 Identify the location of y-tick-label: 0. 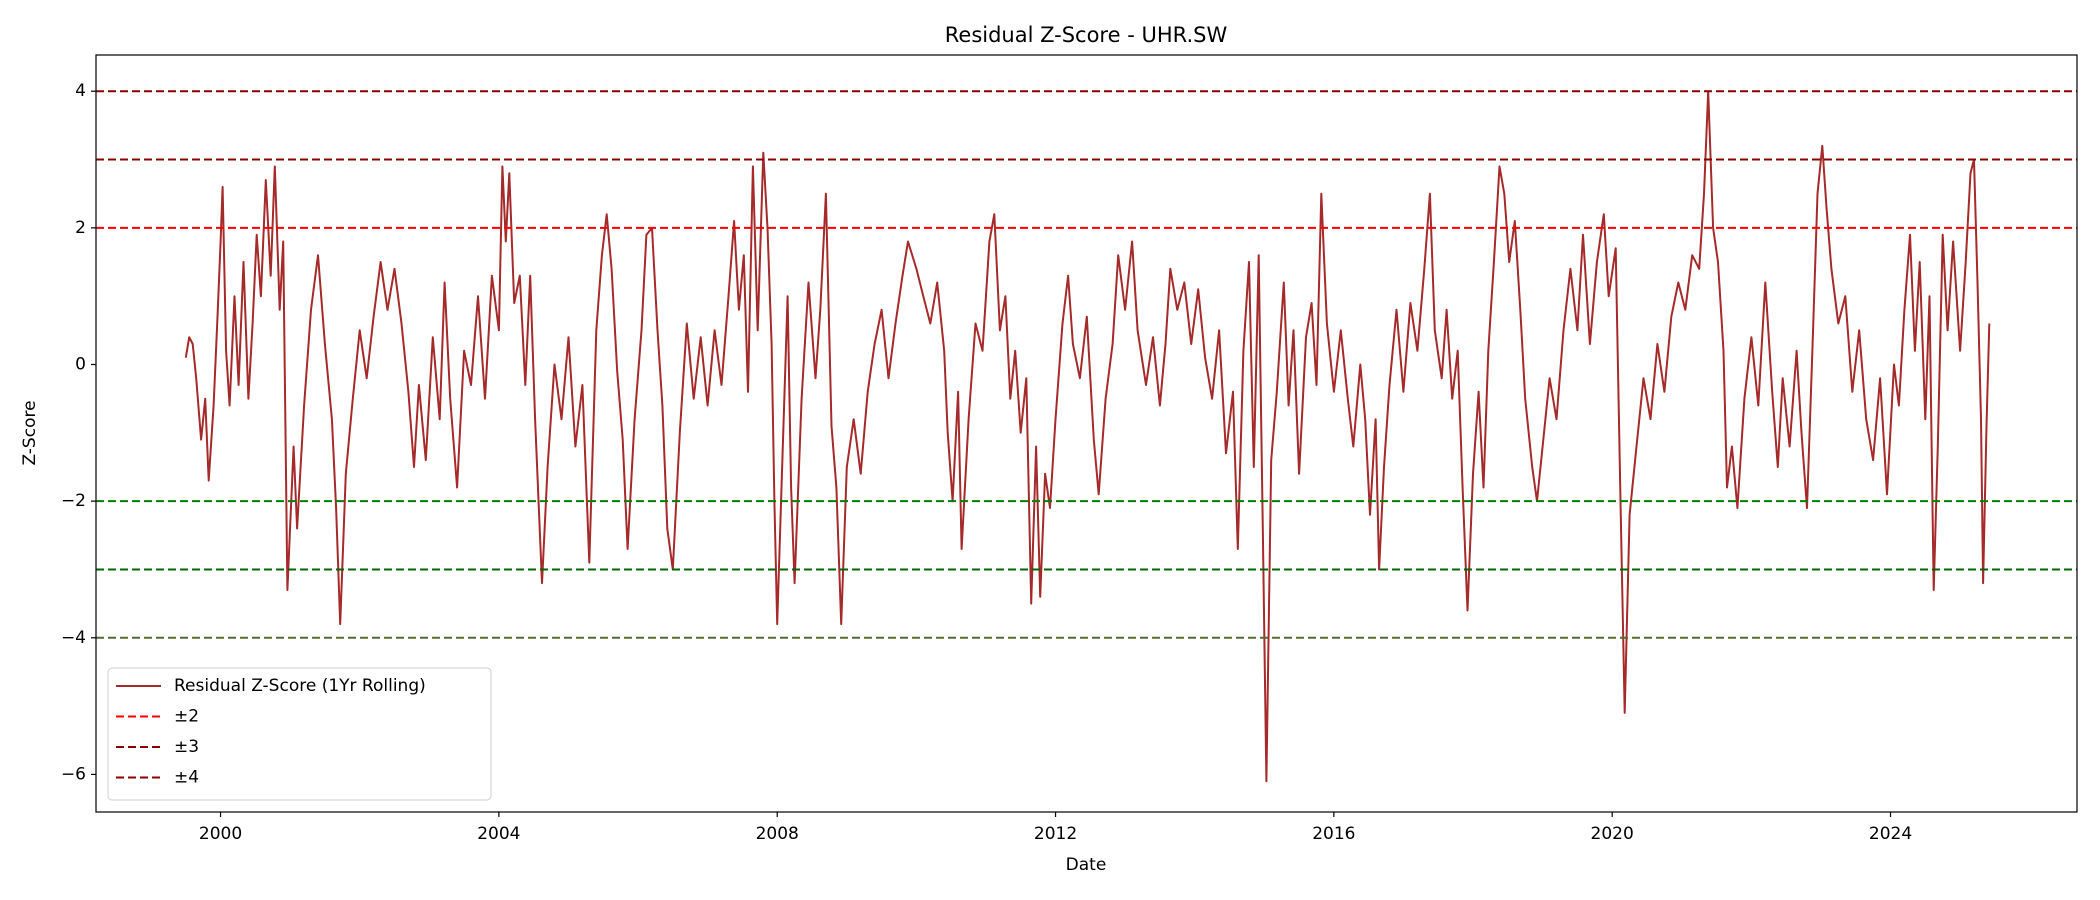
(80, 364).